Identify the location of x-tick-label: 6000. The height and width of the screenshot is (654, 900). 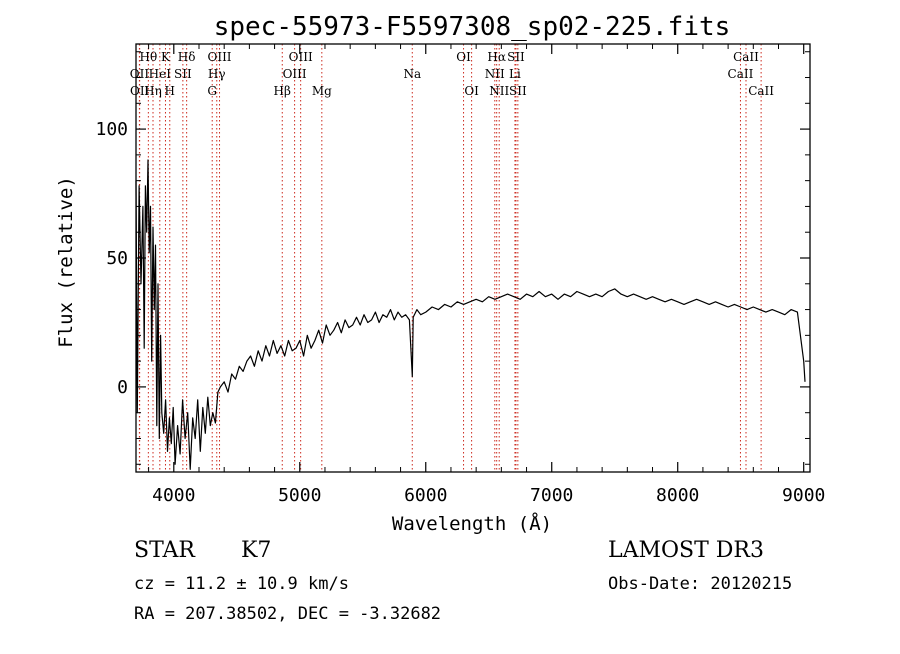
(425, 495).